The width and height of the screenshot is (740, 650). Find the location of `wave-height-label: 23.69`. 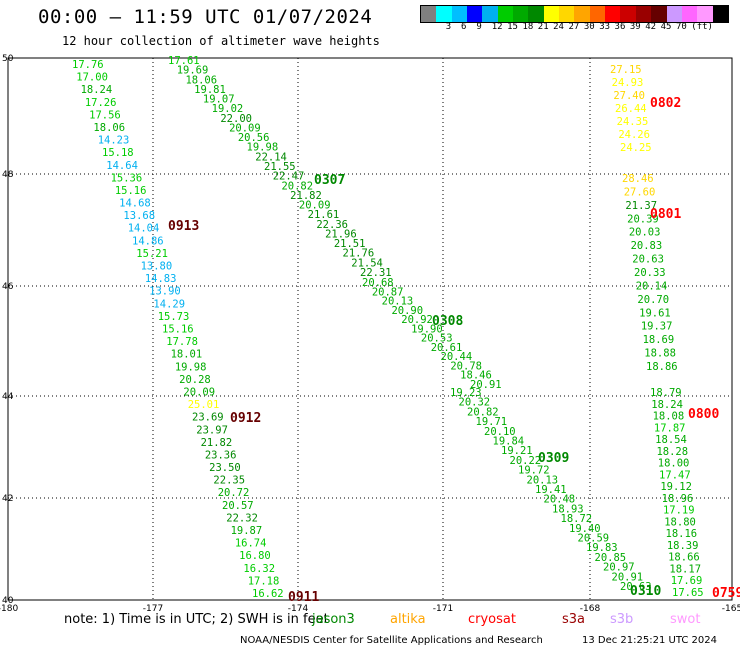

wave-height-label: 23.69 is located at coordinates (208, 418).